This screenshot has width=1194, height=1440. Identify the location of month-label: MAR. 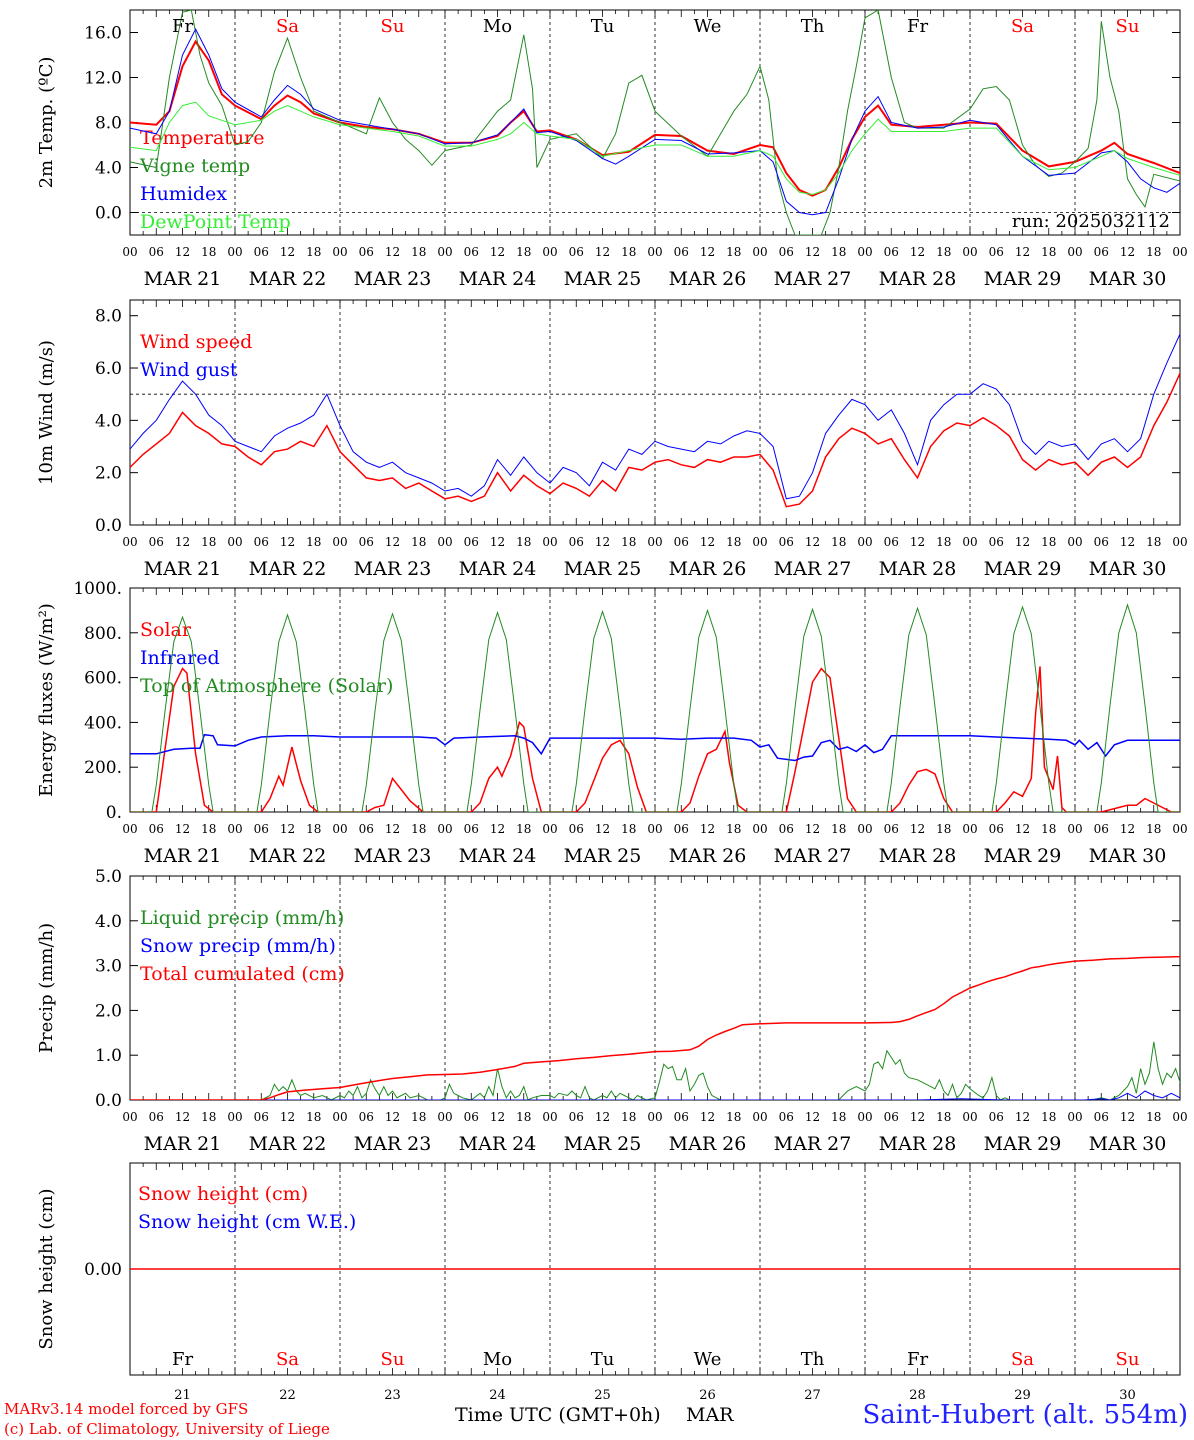
(710, 1415).